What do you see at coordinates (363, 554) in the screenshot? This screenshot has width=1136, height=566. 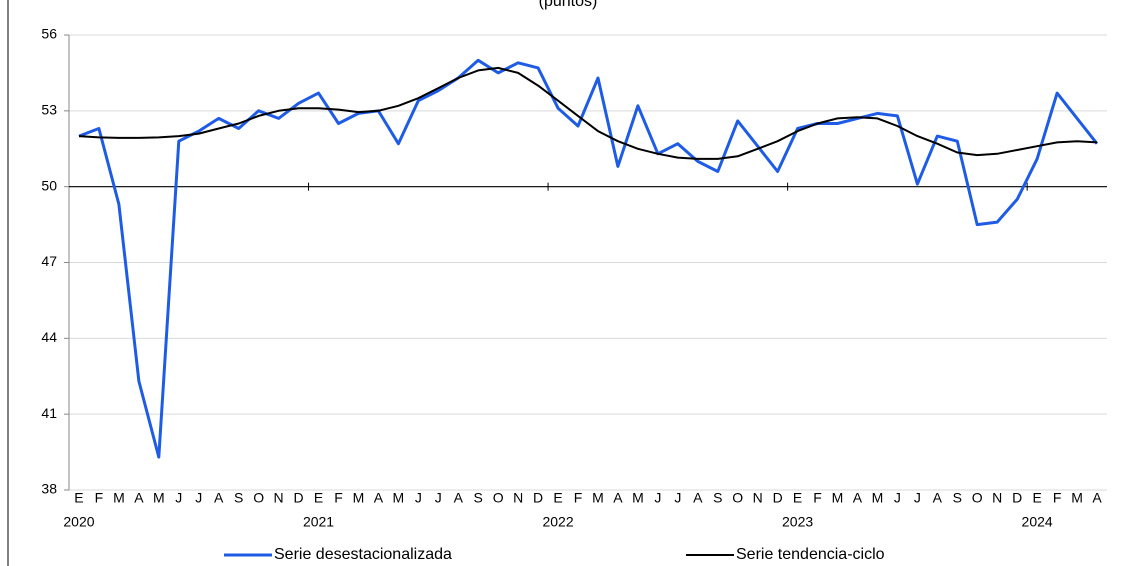 I see `legend-label: Serie desestacionalizada` at bounding box center [363, 554].